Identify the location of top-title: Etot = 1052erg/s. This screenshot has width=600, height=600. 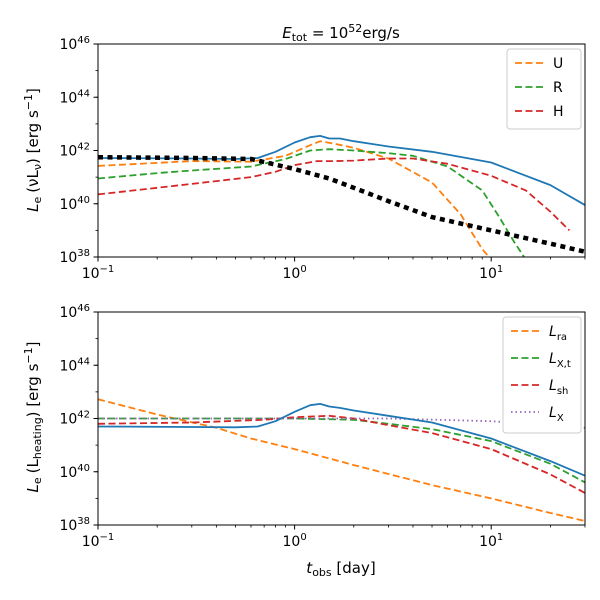
(341, 33).